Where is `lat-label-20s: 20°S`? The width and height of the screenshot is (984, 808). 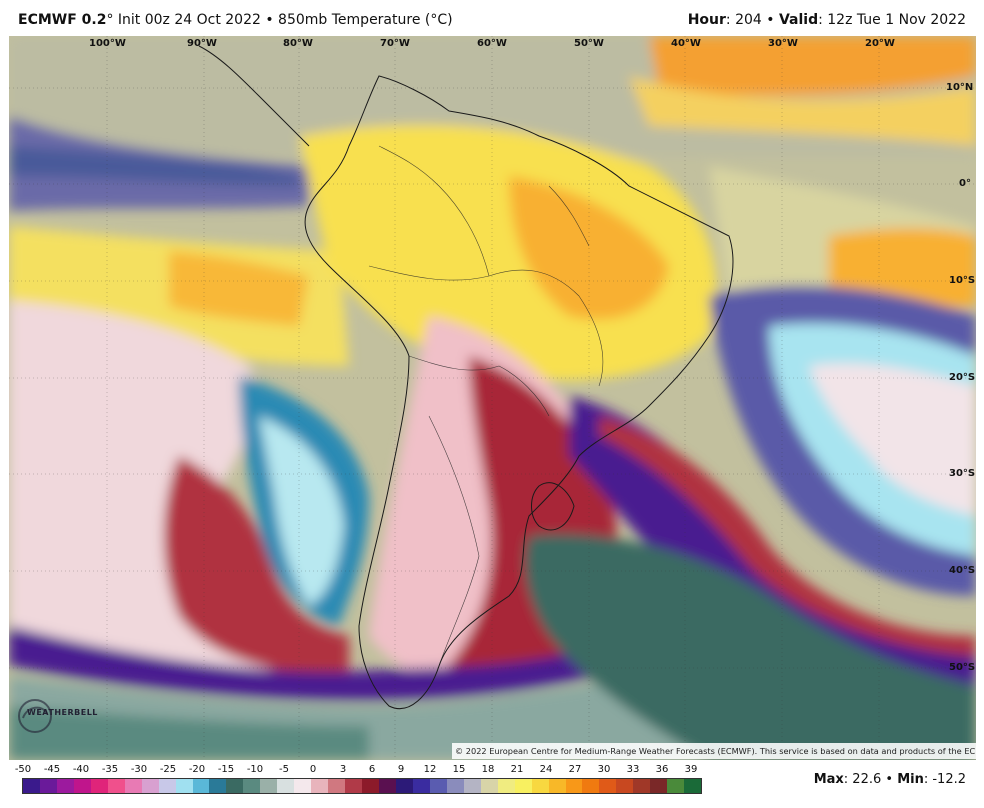
lat-label-20s: 20°S is located at coordinates (962, 377).